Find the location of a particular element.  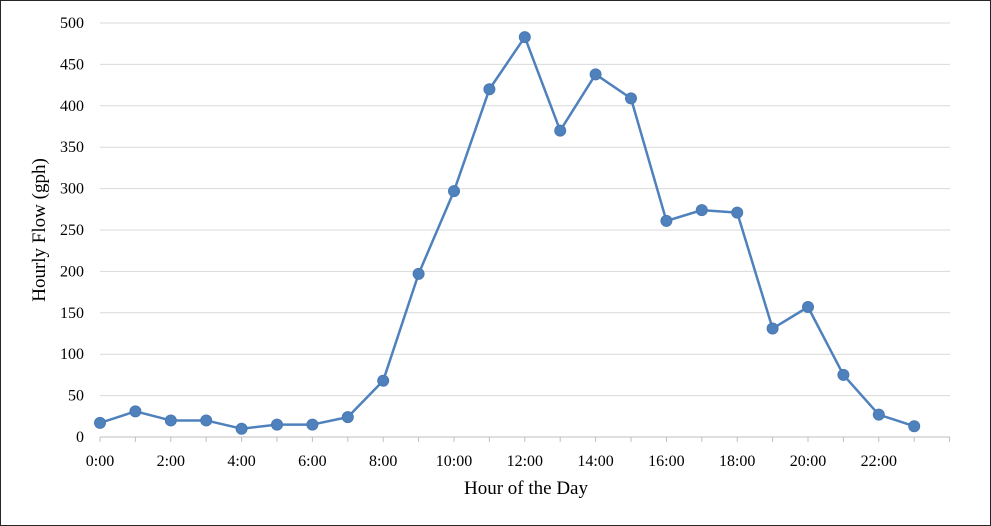

y-tick-label: 200 is located at coordinates (72, 271).